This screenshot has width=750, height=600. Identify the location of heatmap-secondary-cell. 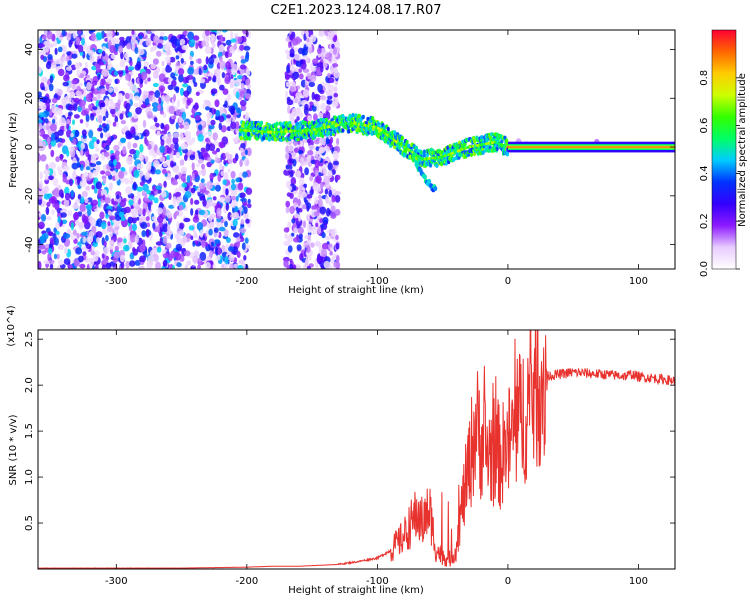
(429, 181).